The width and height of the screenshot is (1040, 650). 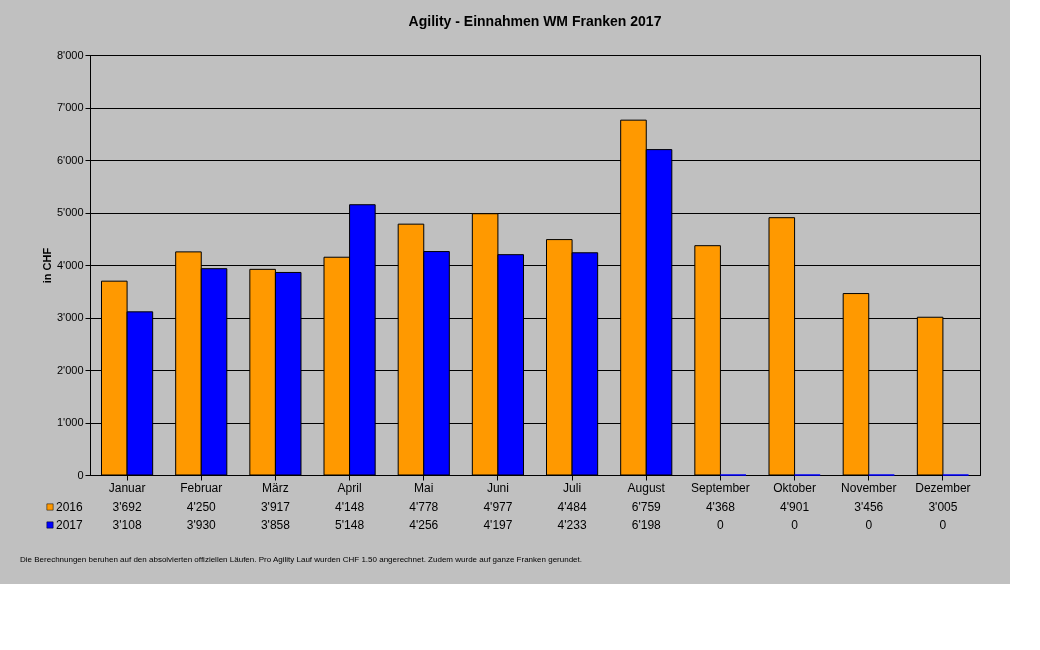 What do you see at coordinates (80, 474) in the screenshot?
I see `y-tick-label: 0` at bounding box center [80, 474].